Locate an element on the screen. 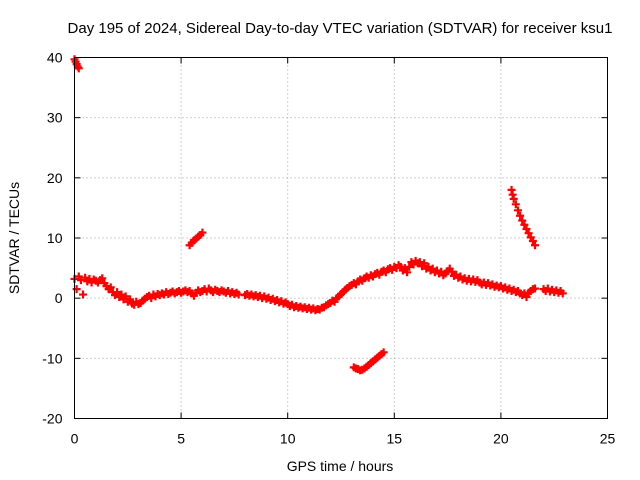  y-tick-label: -10 is located at coordinates (52, 358).